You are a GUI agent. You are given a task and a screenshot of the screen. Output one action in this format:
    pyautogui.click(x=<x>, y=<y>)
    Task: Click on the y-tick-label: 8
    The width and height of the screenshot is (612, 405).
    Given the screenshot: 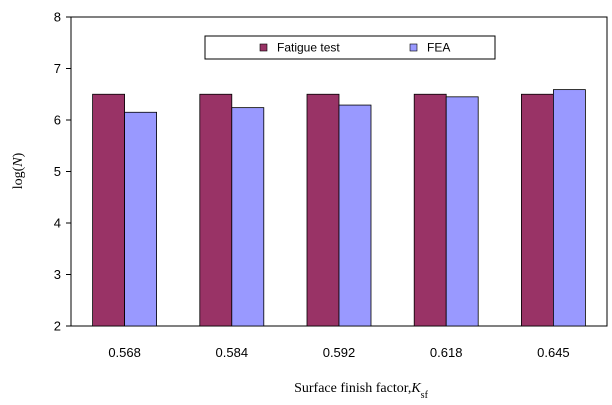 What is the action you would take?
    pyautogui.click(x=57, y=17)
    